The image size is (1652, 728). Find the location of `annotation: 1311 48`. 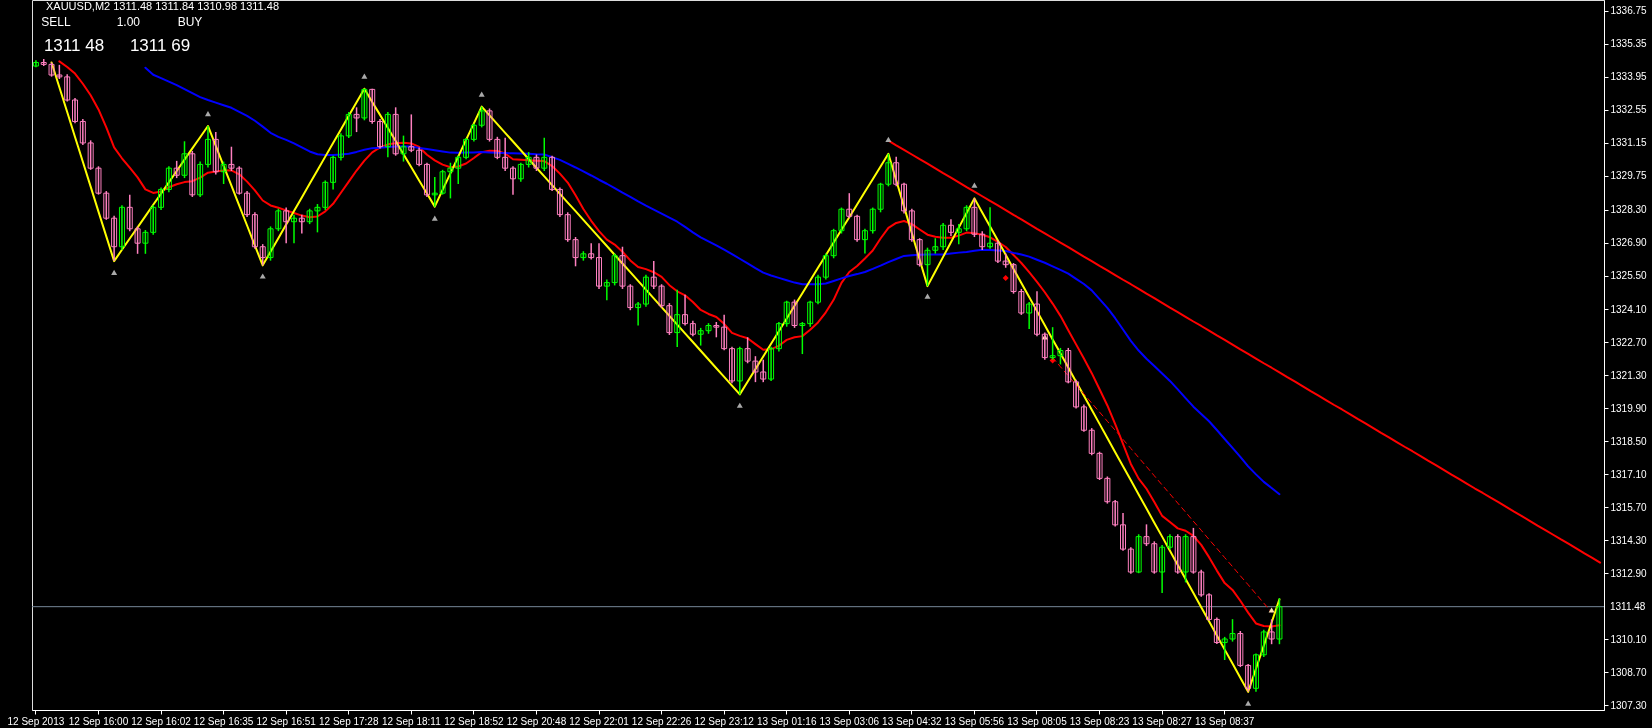

annotation: 1311 48 is located at coordinates (74, 45).